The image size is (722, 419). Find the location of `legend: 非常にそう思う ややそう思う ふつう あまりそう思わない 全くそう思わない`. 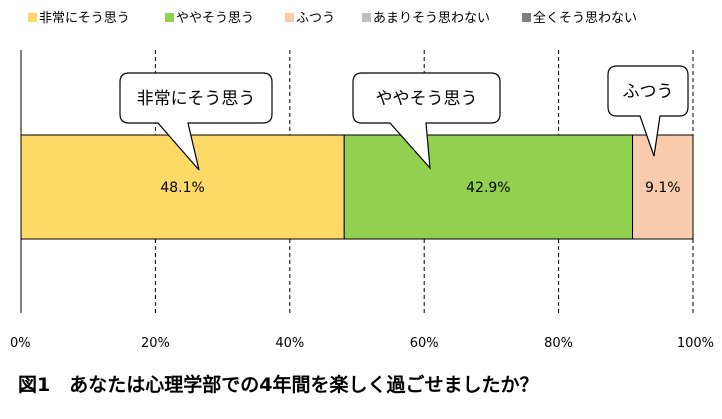

legend: 非常にそう思う ややそう思う ふつう あまりそう思わない 全くそう思わない is located at coordinates (332, 18).